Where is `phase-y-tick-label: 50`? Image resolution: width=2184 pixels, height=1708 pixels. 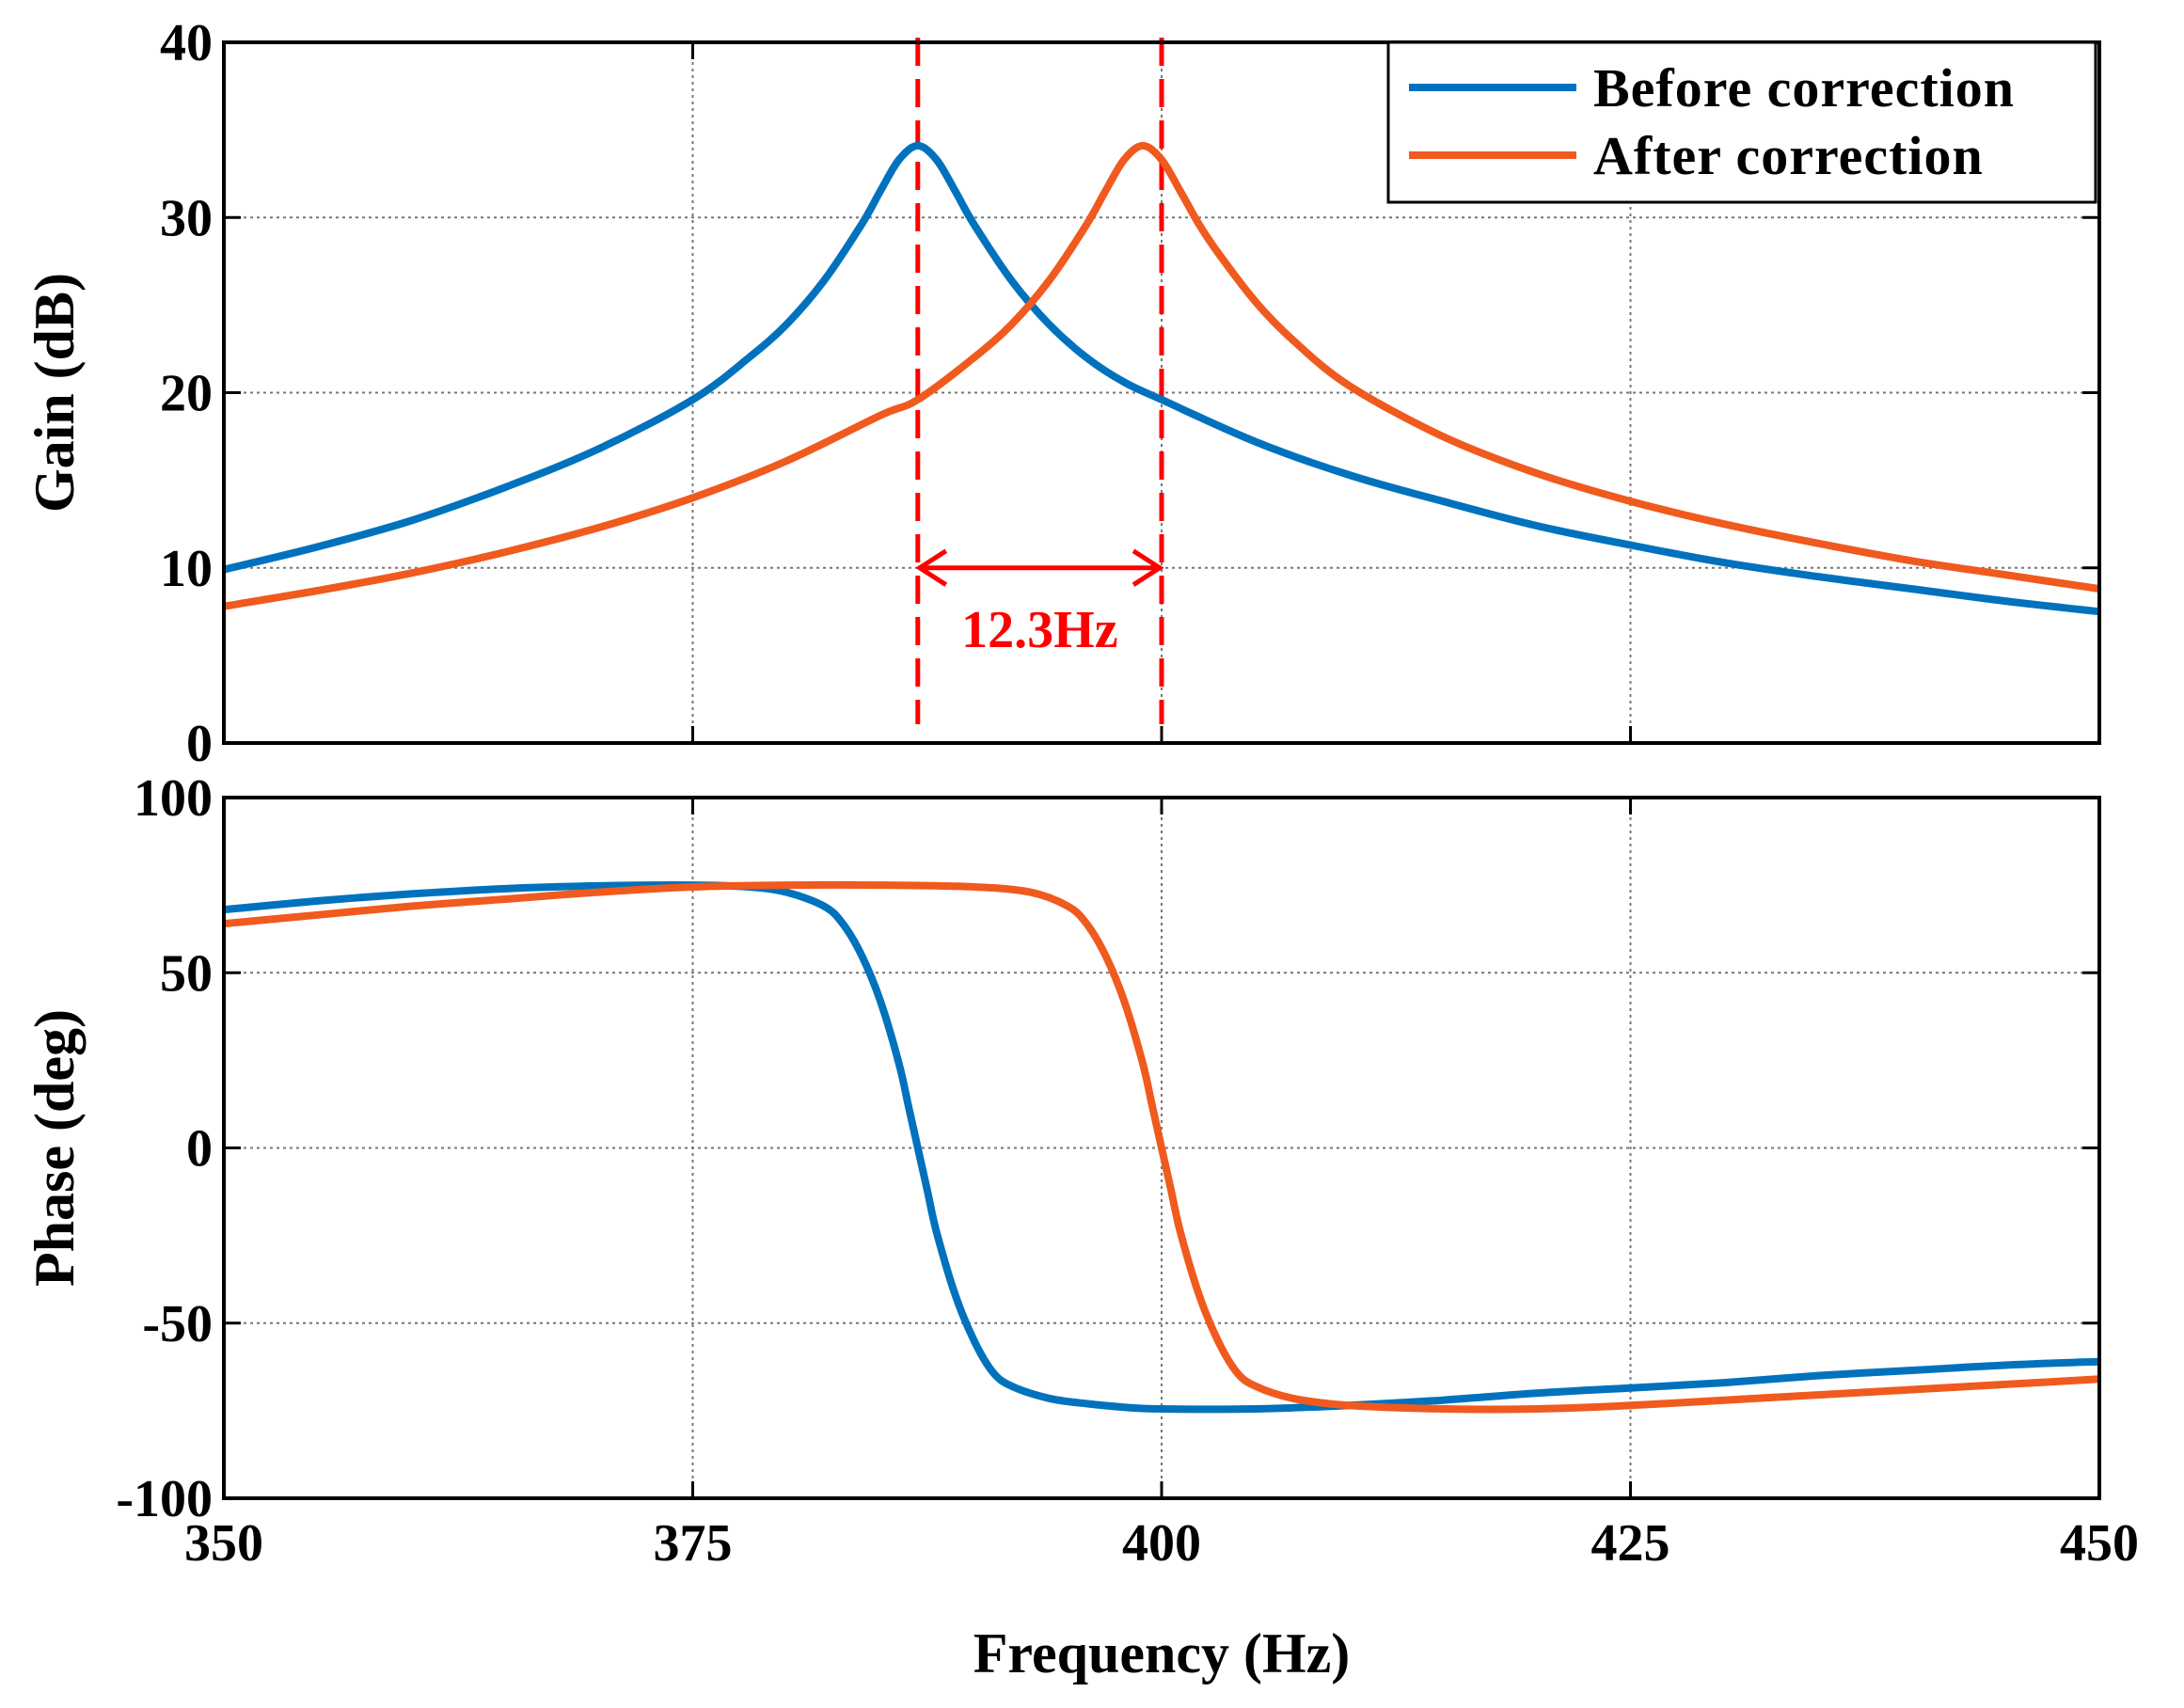
phase-y-tick-label: 50 is located at coordinates (186, 974).